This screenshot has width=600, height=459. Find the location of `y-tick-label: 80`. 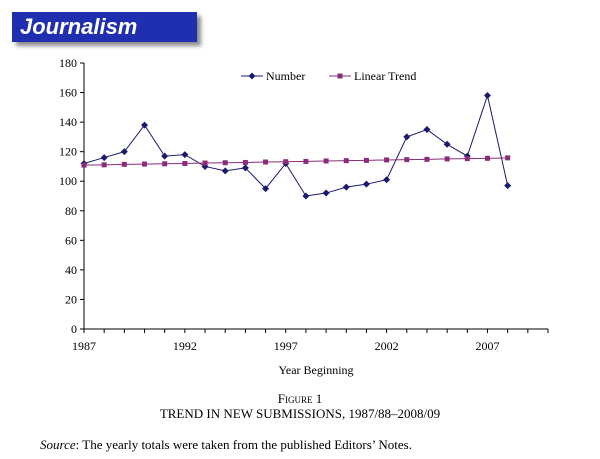

y-tick-label: 80 is located at coordinates (71, 211).